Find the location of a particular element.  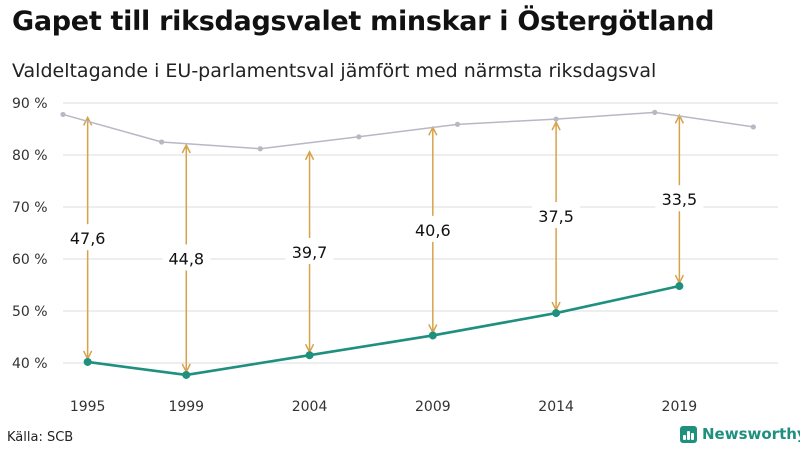

brand-name: Newsworthy is located at coordinates (751, 434).